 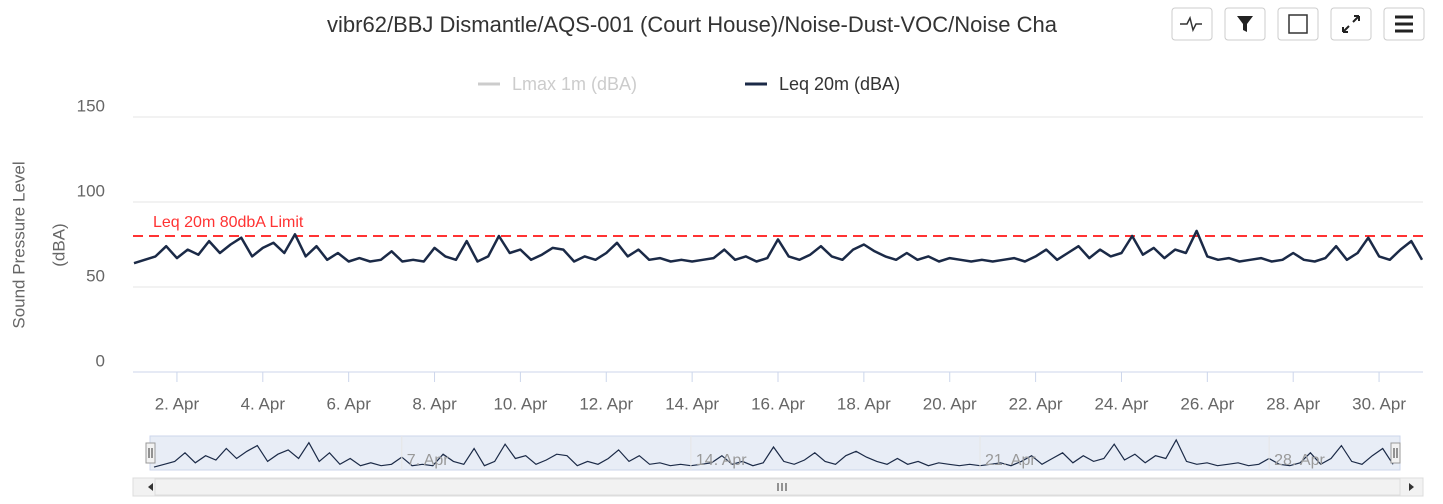 I want to click on x-tick-label: 8. Apr, so click(x=434, y=403).